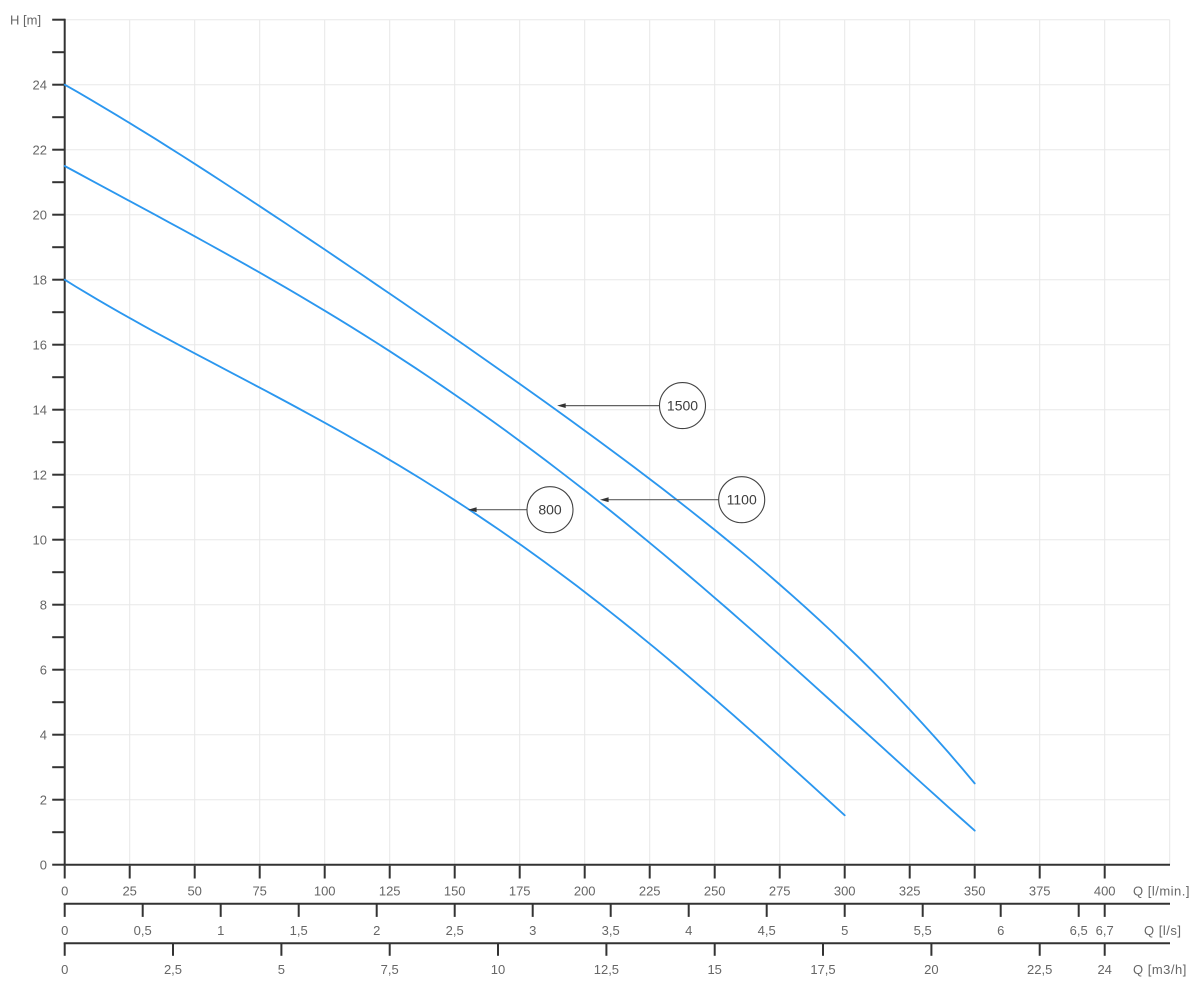 Image resolution: width=1200 pixels, height=1001 pixels. Describe the element at coordinates (1162, 930) in the screenshot. I see `svg-text: Q [l/s]` at that location.